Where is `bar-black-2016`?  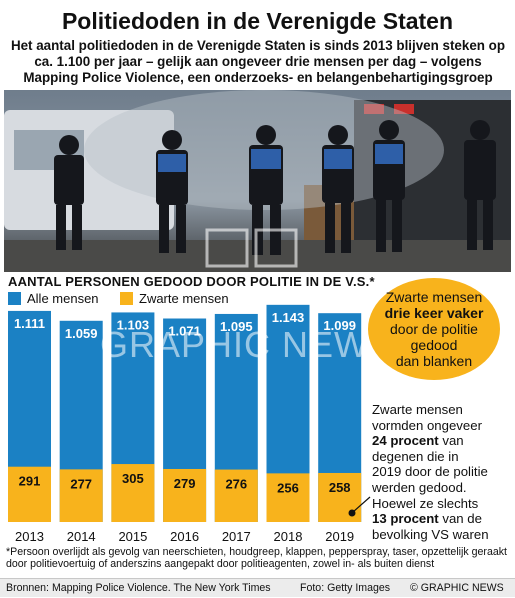
bar-black-2016 is located at coordinates (185, 495).